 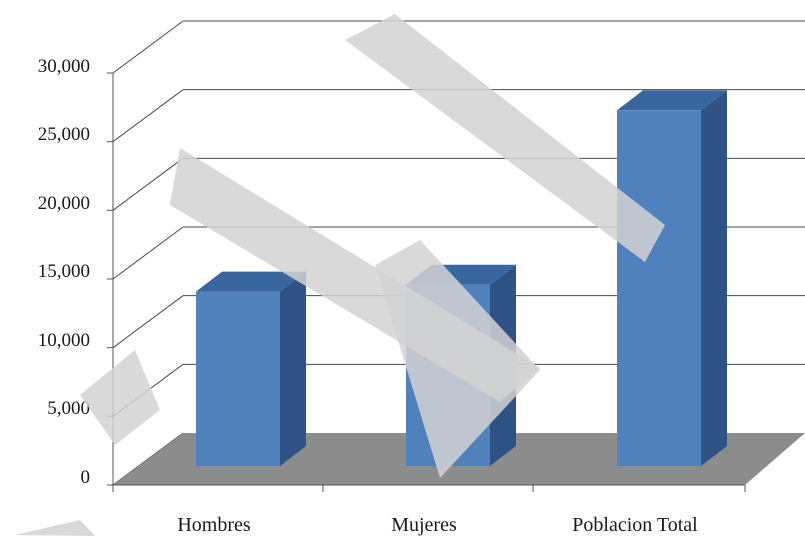 What do you see at coordinates (64, 340) in the screenshot?
I see `y-tick-label-10000: 10,000` at bounding box center [64, 340].